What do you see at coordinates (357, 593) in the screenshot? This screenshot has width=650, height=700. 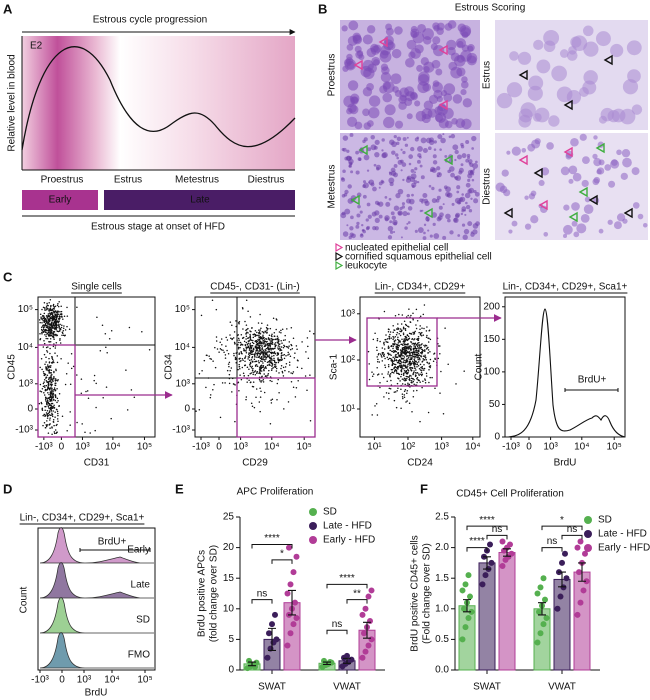 I see `significance-label: **` at bounding box center [357, 593].